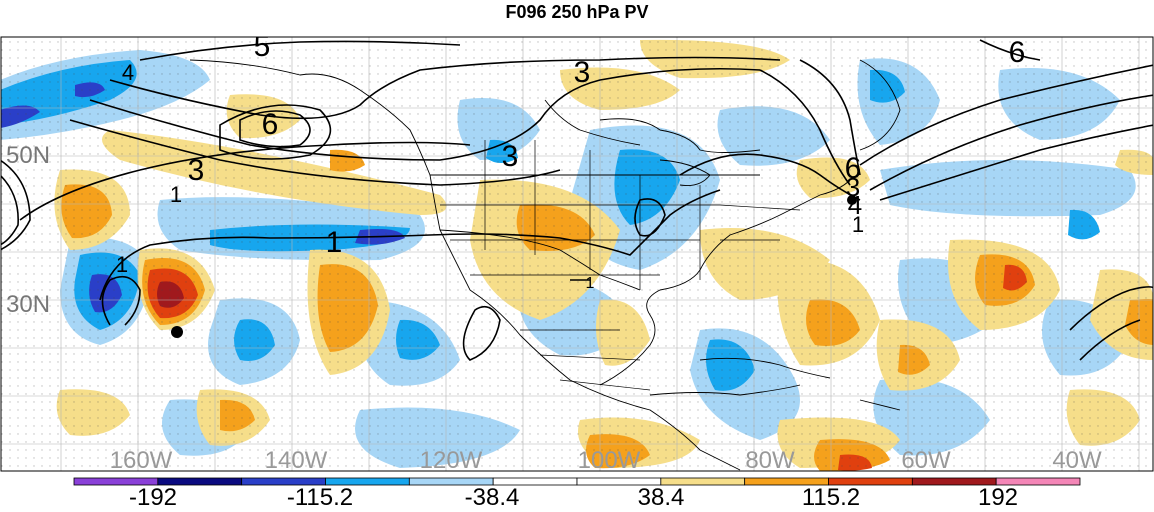  Describe the element at coordinates (577, 481) in the screenshot. I see `colorbar` at that location.